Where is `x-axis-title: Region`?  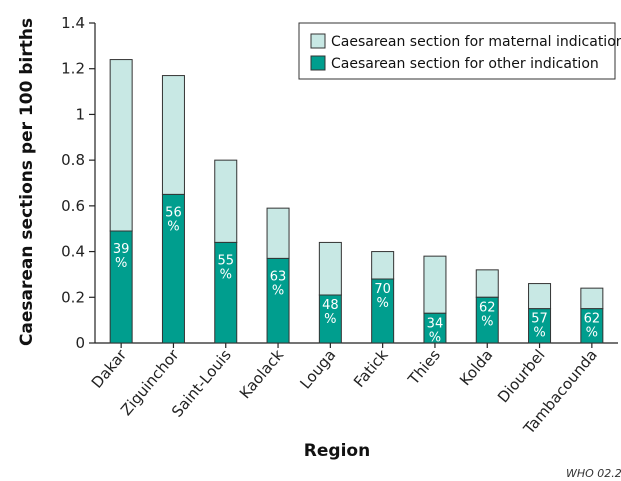
x-axis-title: Region is located at coordinates (337, 451).